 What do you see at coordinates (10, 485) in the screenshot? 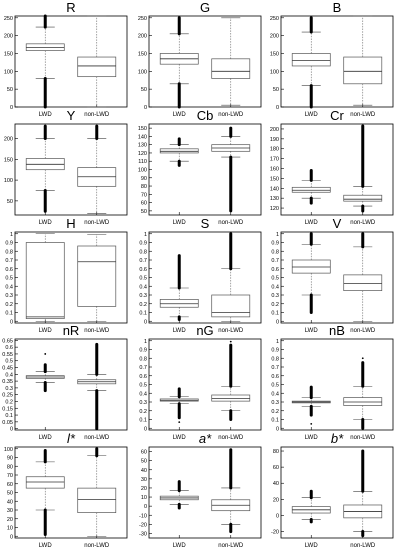
I see `y-tick-label: 60` at bounding box center [10, 485].